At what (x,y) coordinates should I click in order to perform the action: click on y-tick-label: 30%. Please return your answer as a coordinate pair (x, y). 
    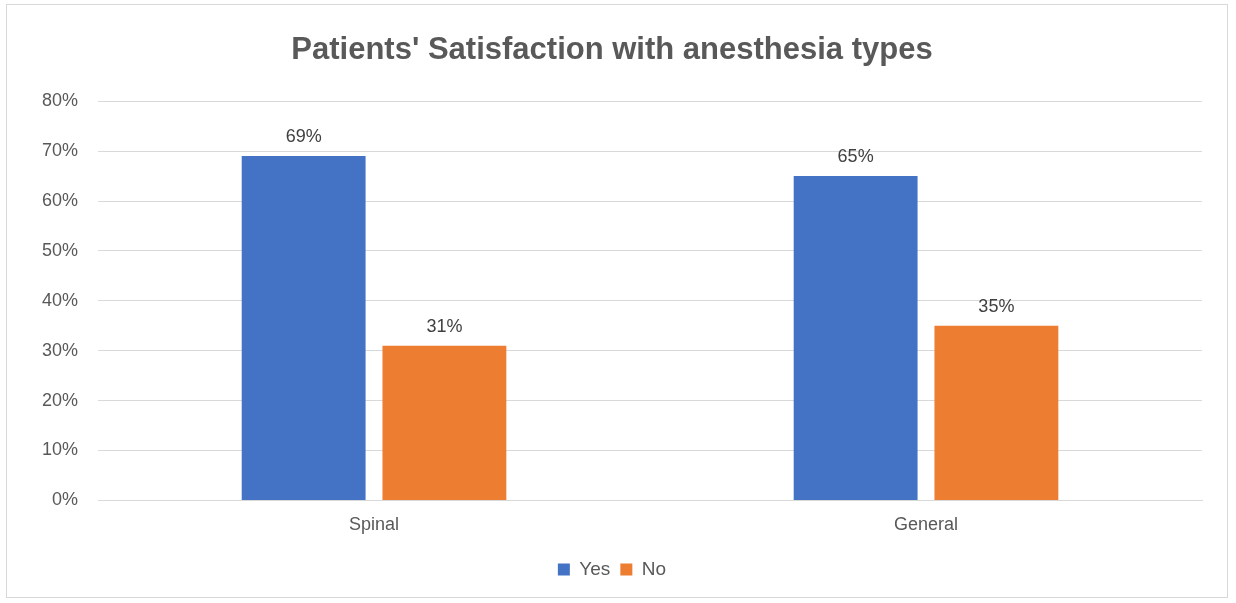
    Looking at the image, I should click on (60, 349).